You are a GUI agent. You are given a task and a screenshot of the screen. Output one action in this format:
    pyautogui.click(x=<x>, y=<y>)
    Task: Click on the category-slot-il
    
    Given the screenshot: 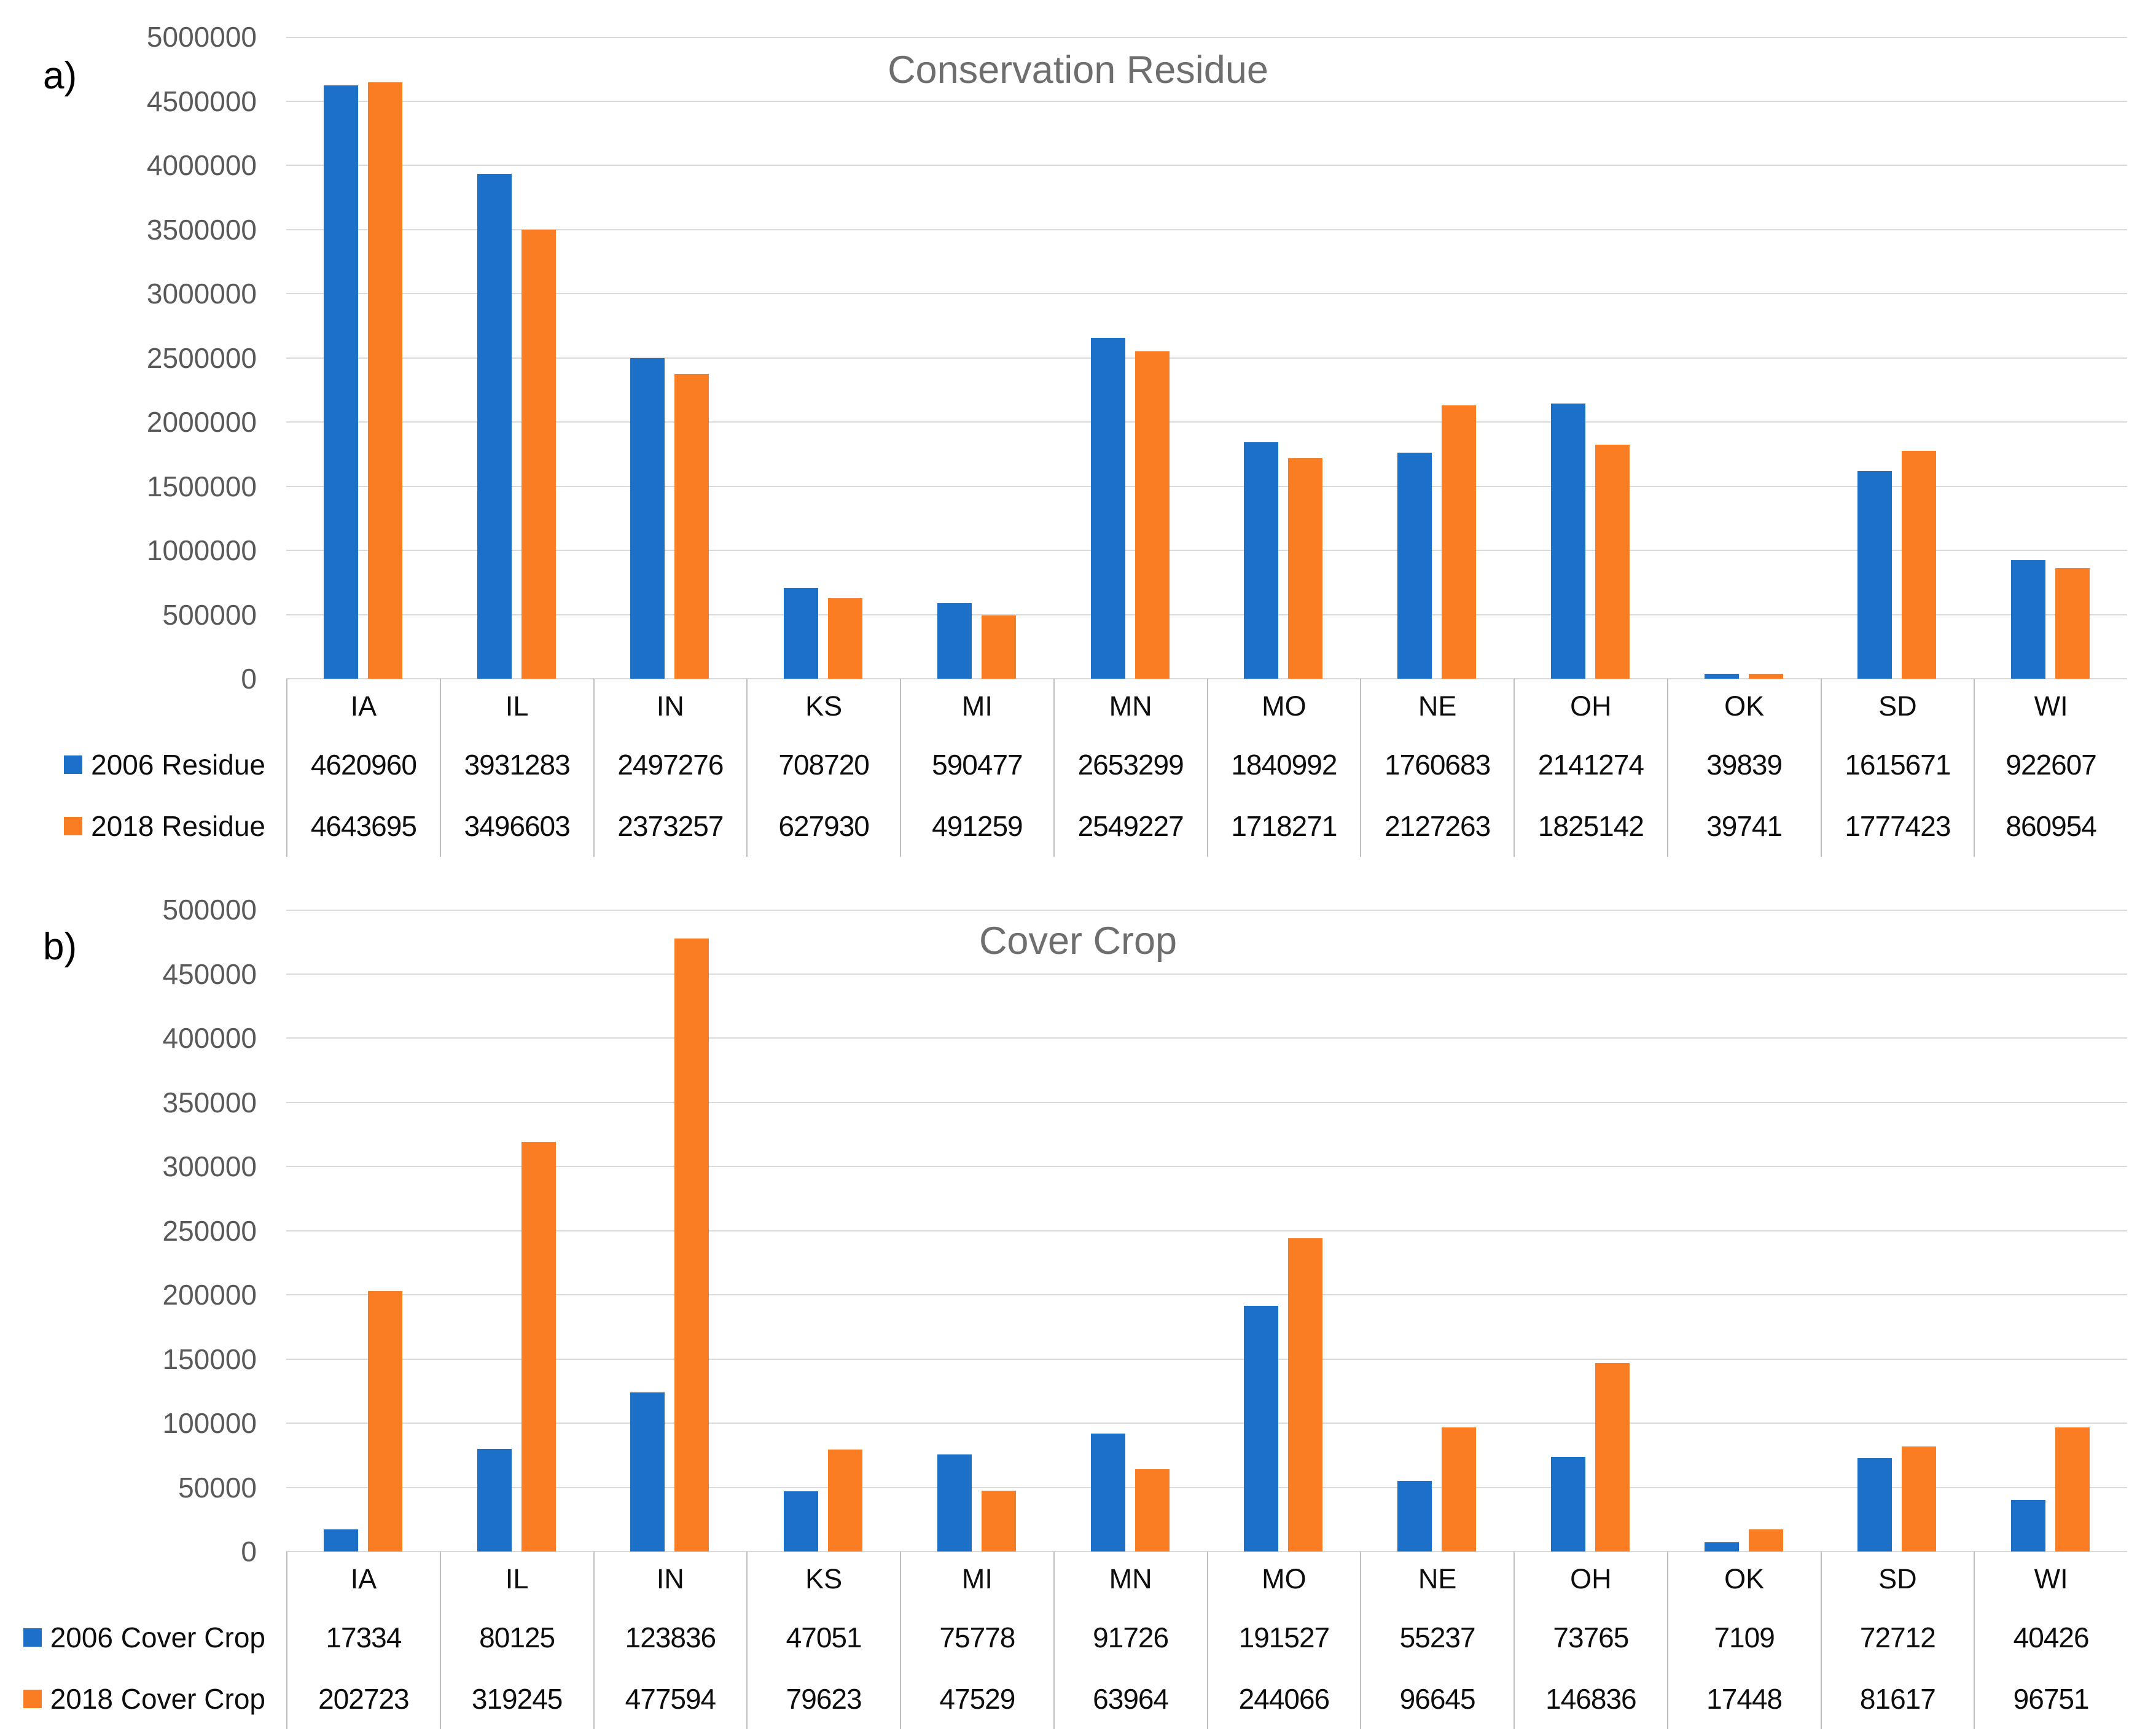 What is the action you would take?
    pyautogui.click(x=516, y=358)
    